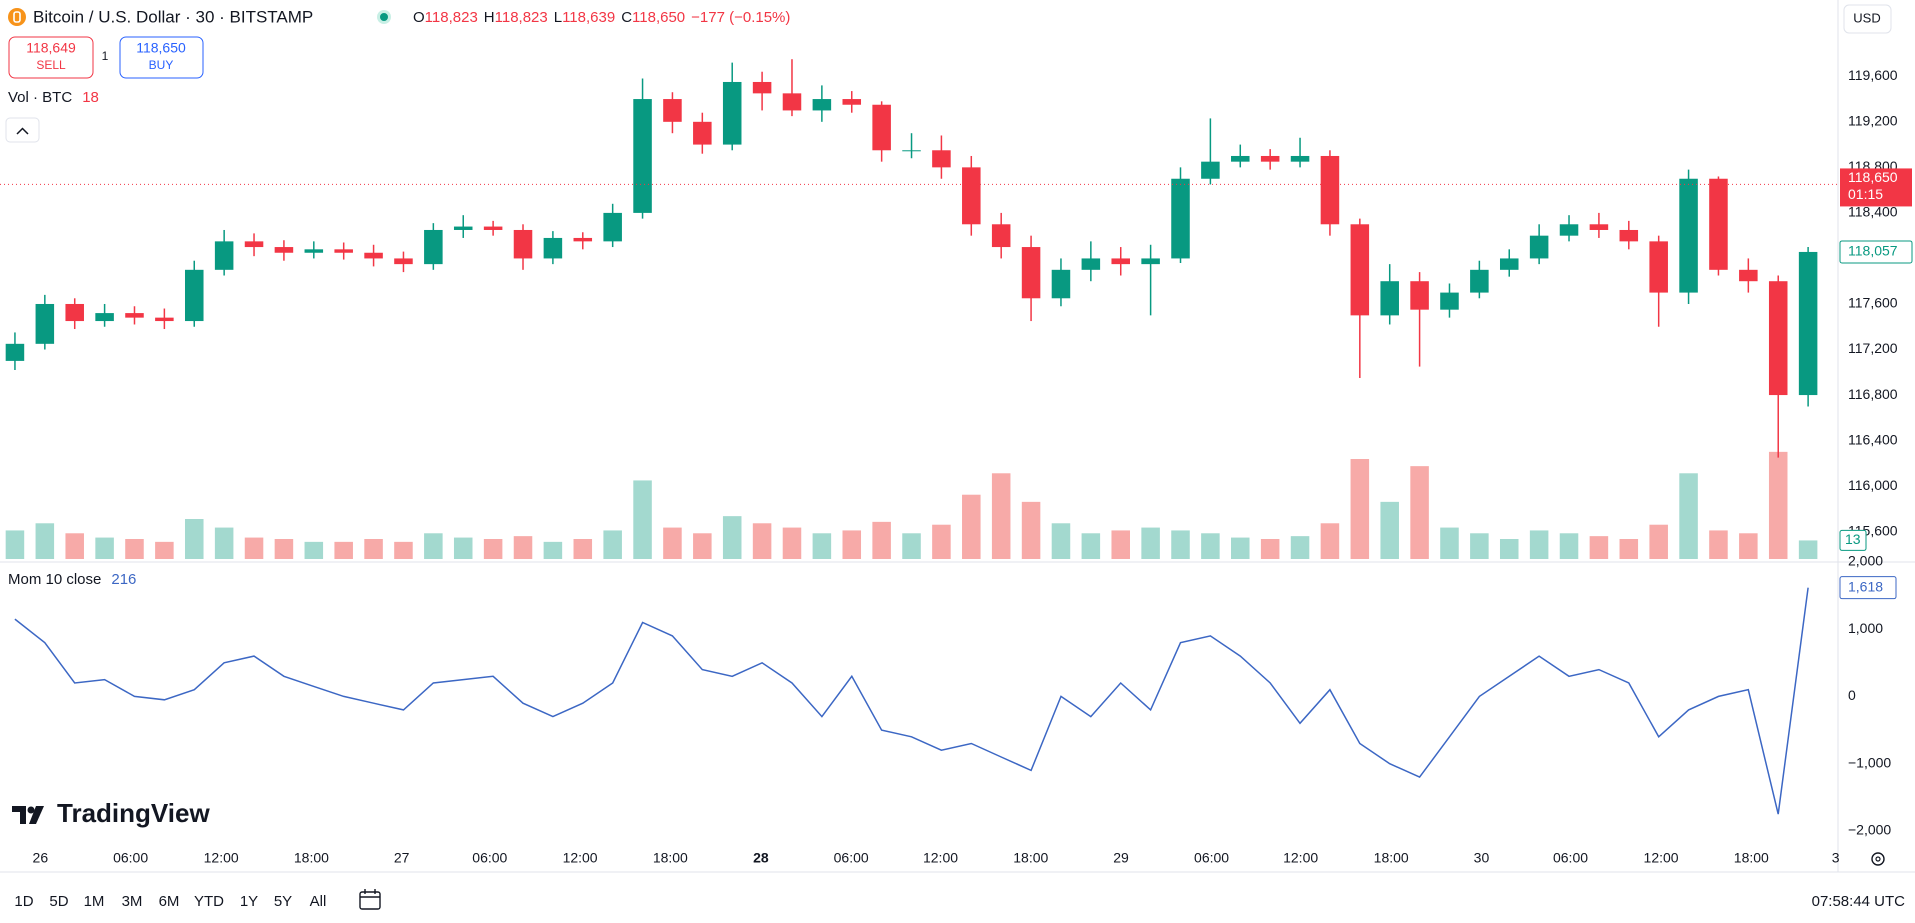 Image resolution: width=1915 pixels, height=923 pixels. I want to click on range-button: 5D, so click(58, 901).